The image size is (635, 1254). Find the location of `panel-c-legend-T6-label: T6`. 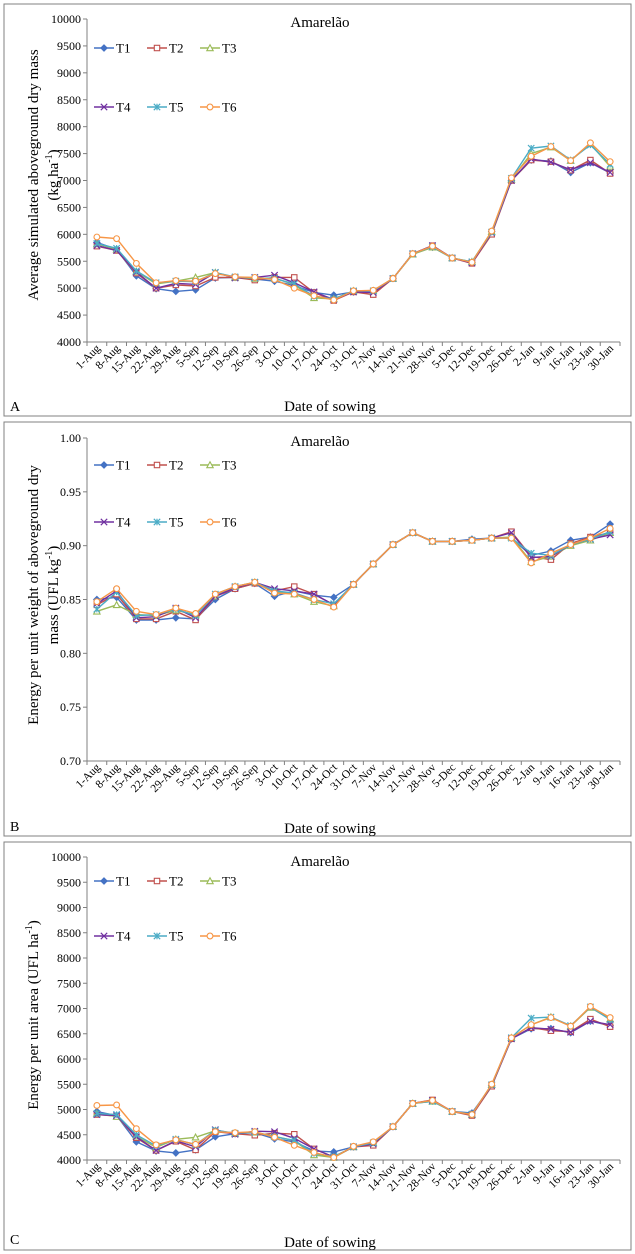

panel-c-legend-T6-label: T6 is located at coordinates (229, 936).